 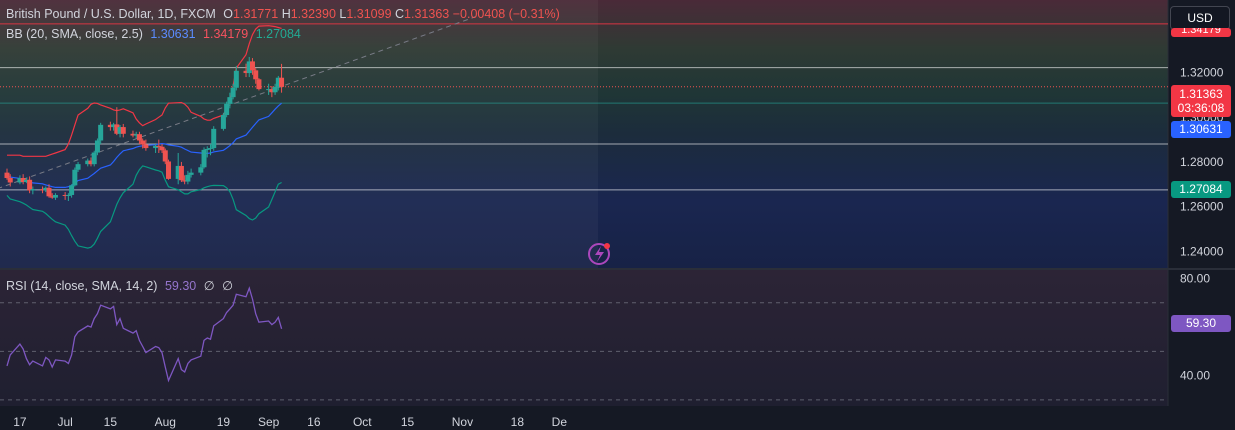 I want to click on currency-button: USD, so click(x=1200, y=18).